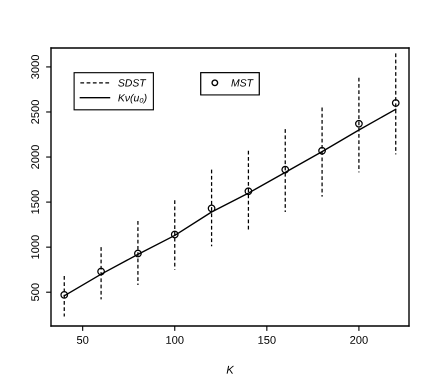 The image size is (436, 382). What do you see at coordinates (35, 292) in the screenshot?
I see `y-tick-label: 500` at bounding box center [35, 292].